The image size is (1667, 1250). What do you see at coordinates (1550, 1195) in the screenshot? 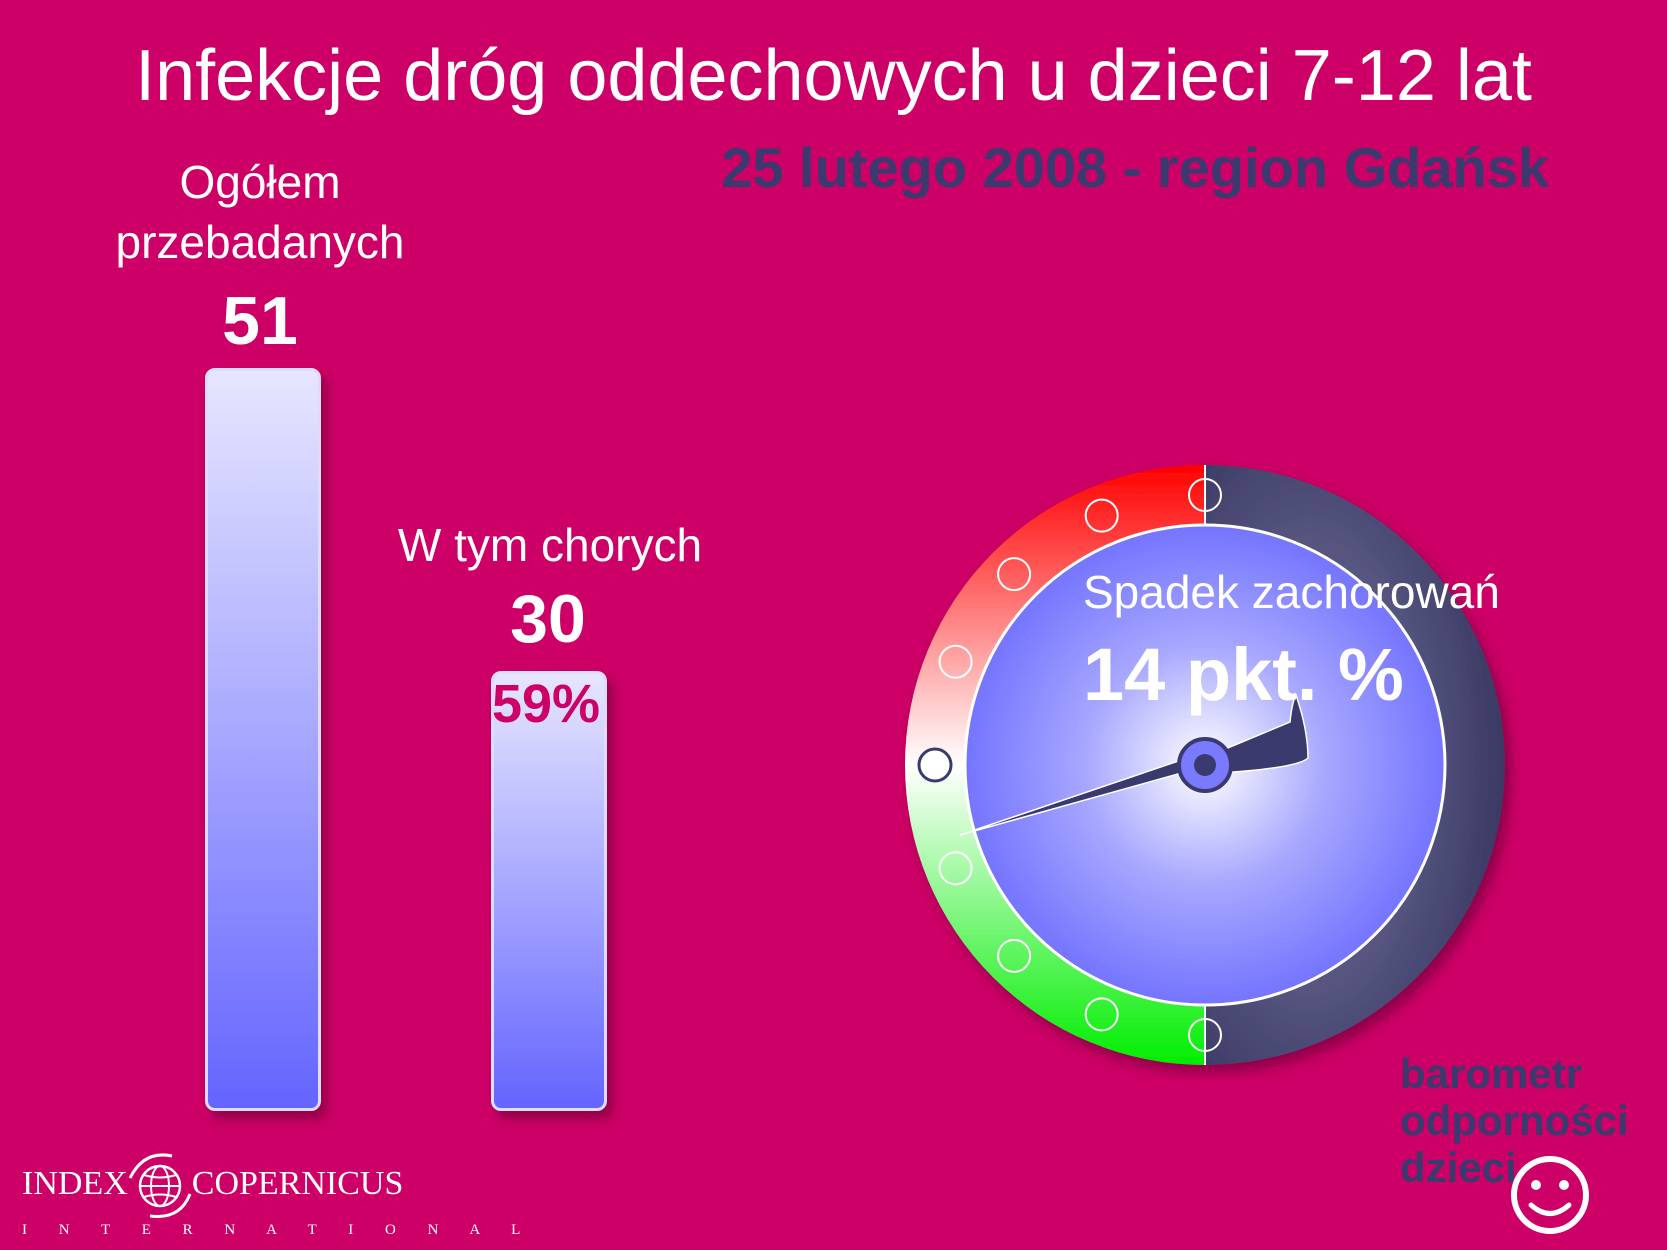
I see `smiley-icon` at bounding box center [1550, 1195].